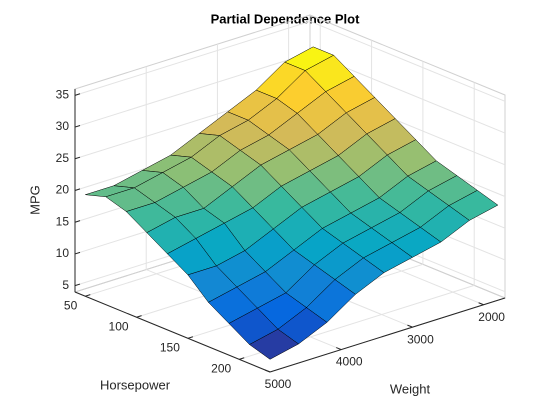 Image resolution: width=560 pixels, height=420 pixels. I want to click on x-tick-label: 3000, so click(420, 339).